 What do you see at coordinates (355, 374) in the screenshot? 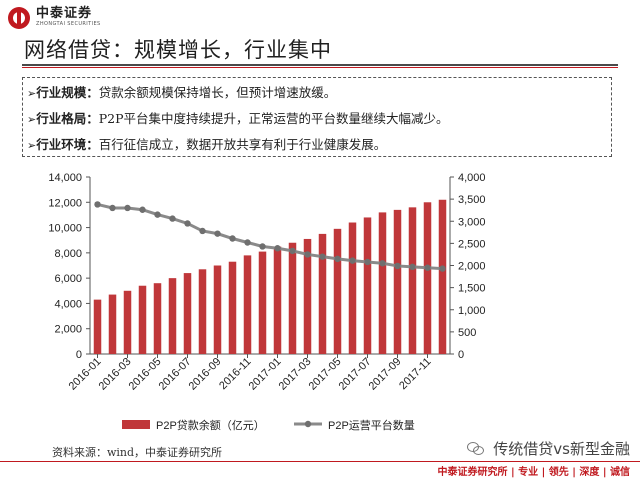
I see `x-axis-tick-label: 2017-07` at bounding box center [355, 374].